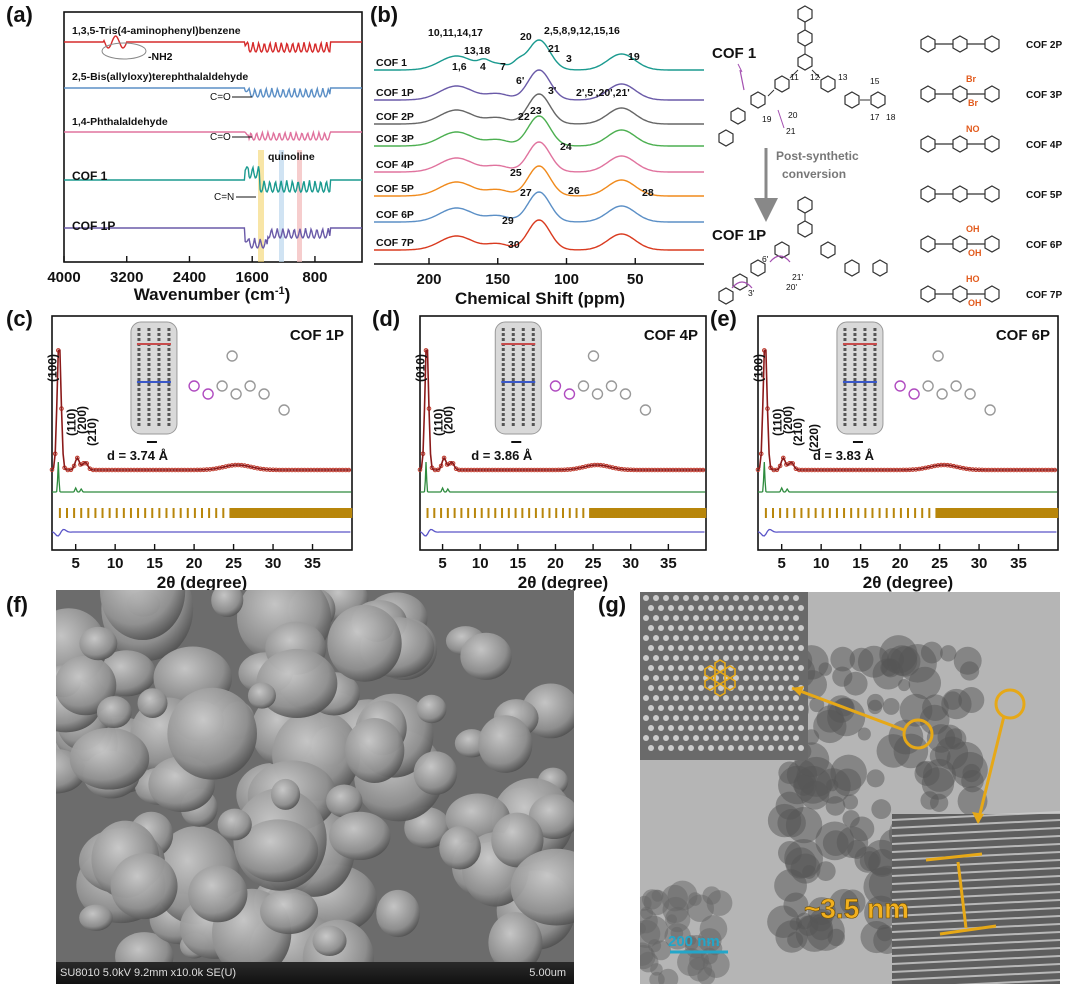 The height and width of the screenshot is (984, 1080). I want to click on nmr-xlabel: Chemical Shift (ppm), so click(540, 298).